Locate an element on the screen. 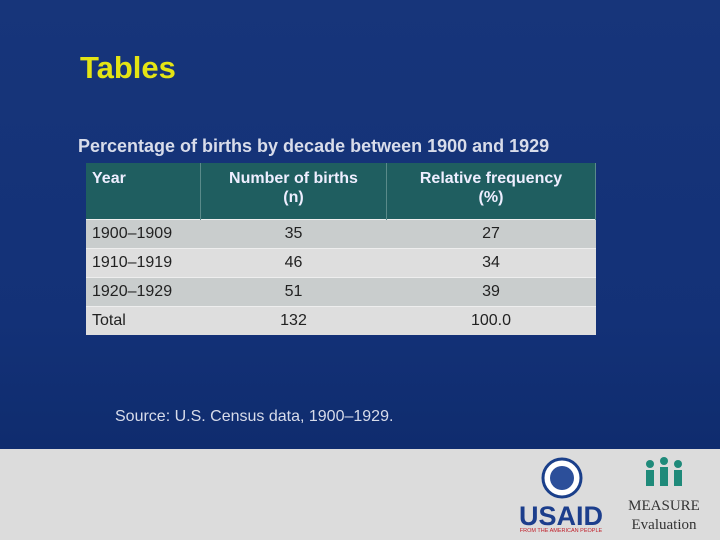  table-row: Total 132 100.0 is located at coordinates (341, 320).